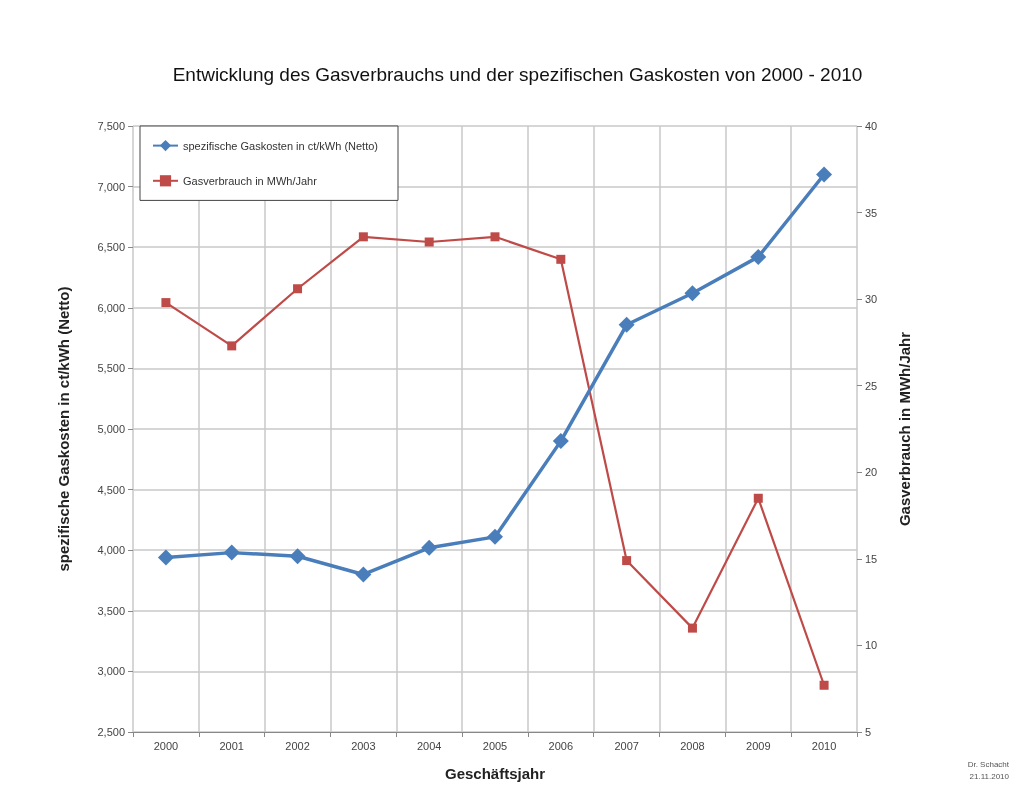 This screenshot has height=810, width=1035. I want to click on legend-label: spezifische Gaskosten in ct/kWh (Netto), so click(281, 145).